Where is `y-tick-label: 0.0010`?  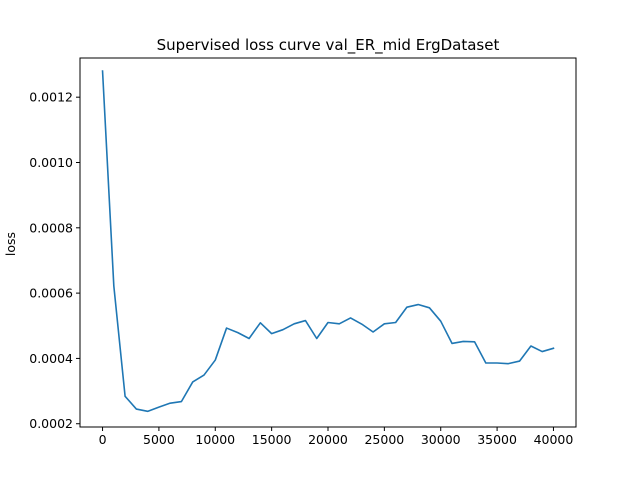
y-tick-label: 0.0010 is located at coordinates (51, 162).